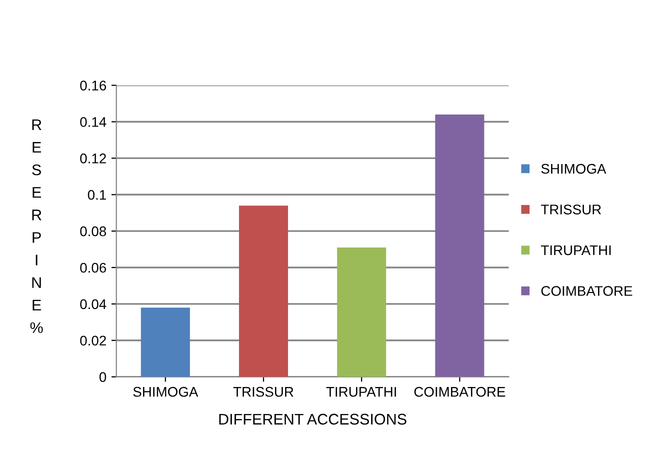  I want to click on text: RESERPINE%, so click(36, 227).